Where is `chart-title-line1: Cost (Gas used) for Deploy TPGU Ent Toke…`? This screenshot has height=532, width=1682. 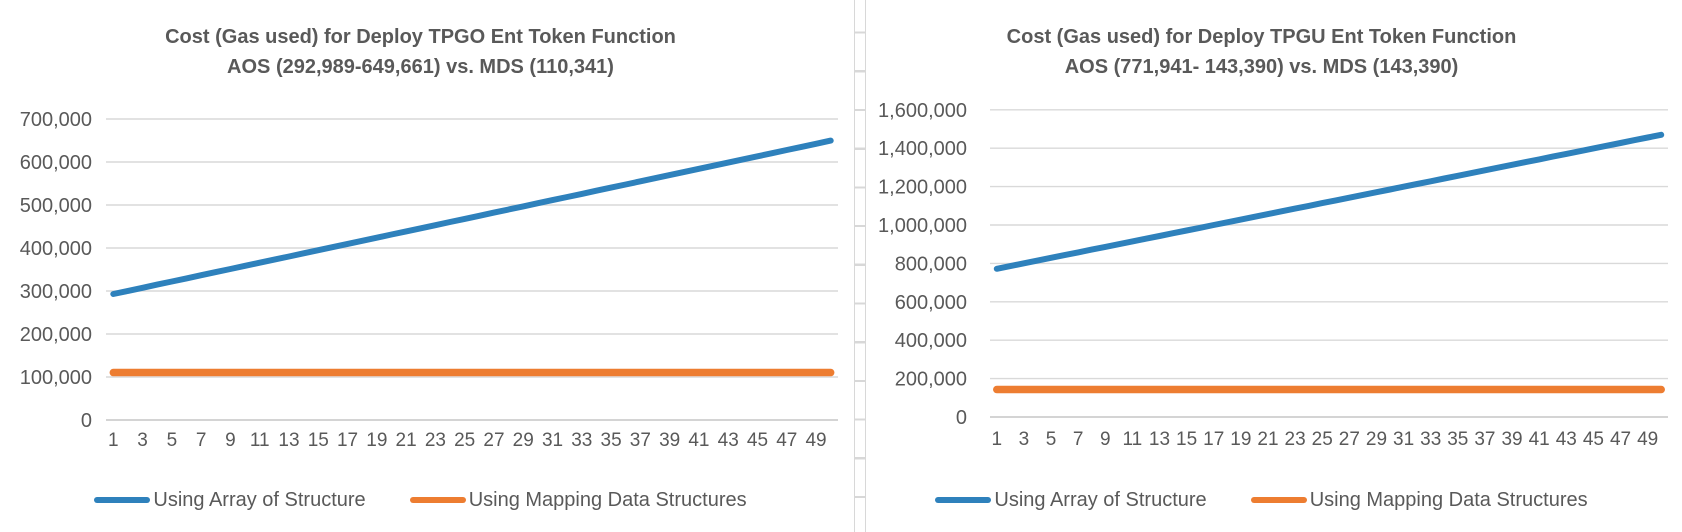
chart-title-line1: Cost (Gas used) for Deploy TPGU Ent Toke… is located at coordinates (1261, 37).